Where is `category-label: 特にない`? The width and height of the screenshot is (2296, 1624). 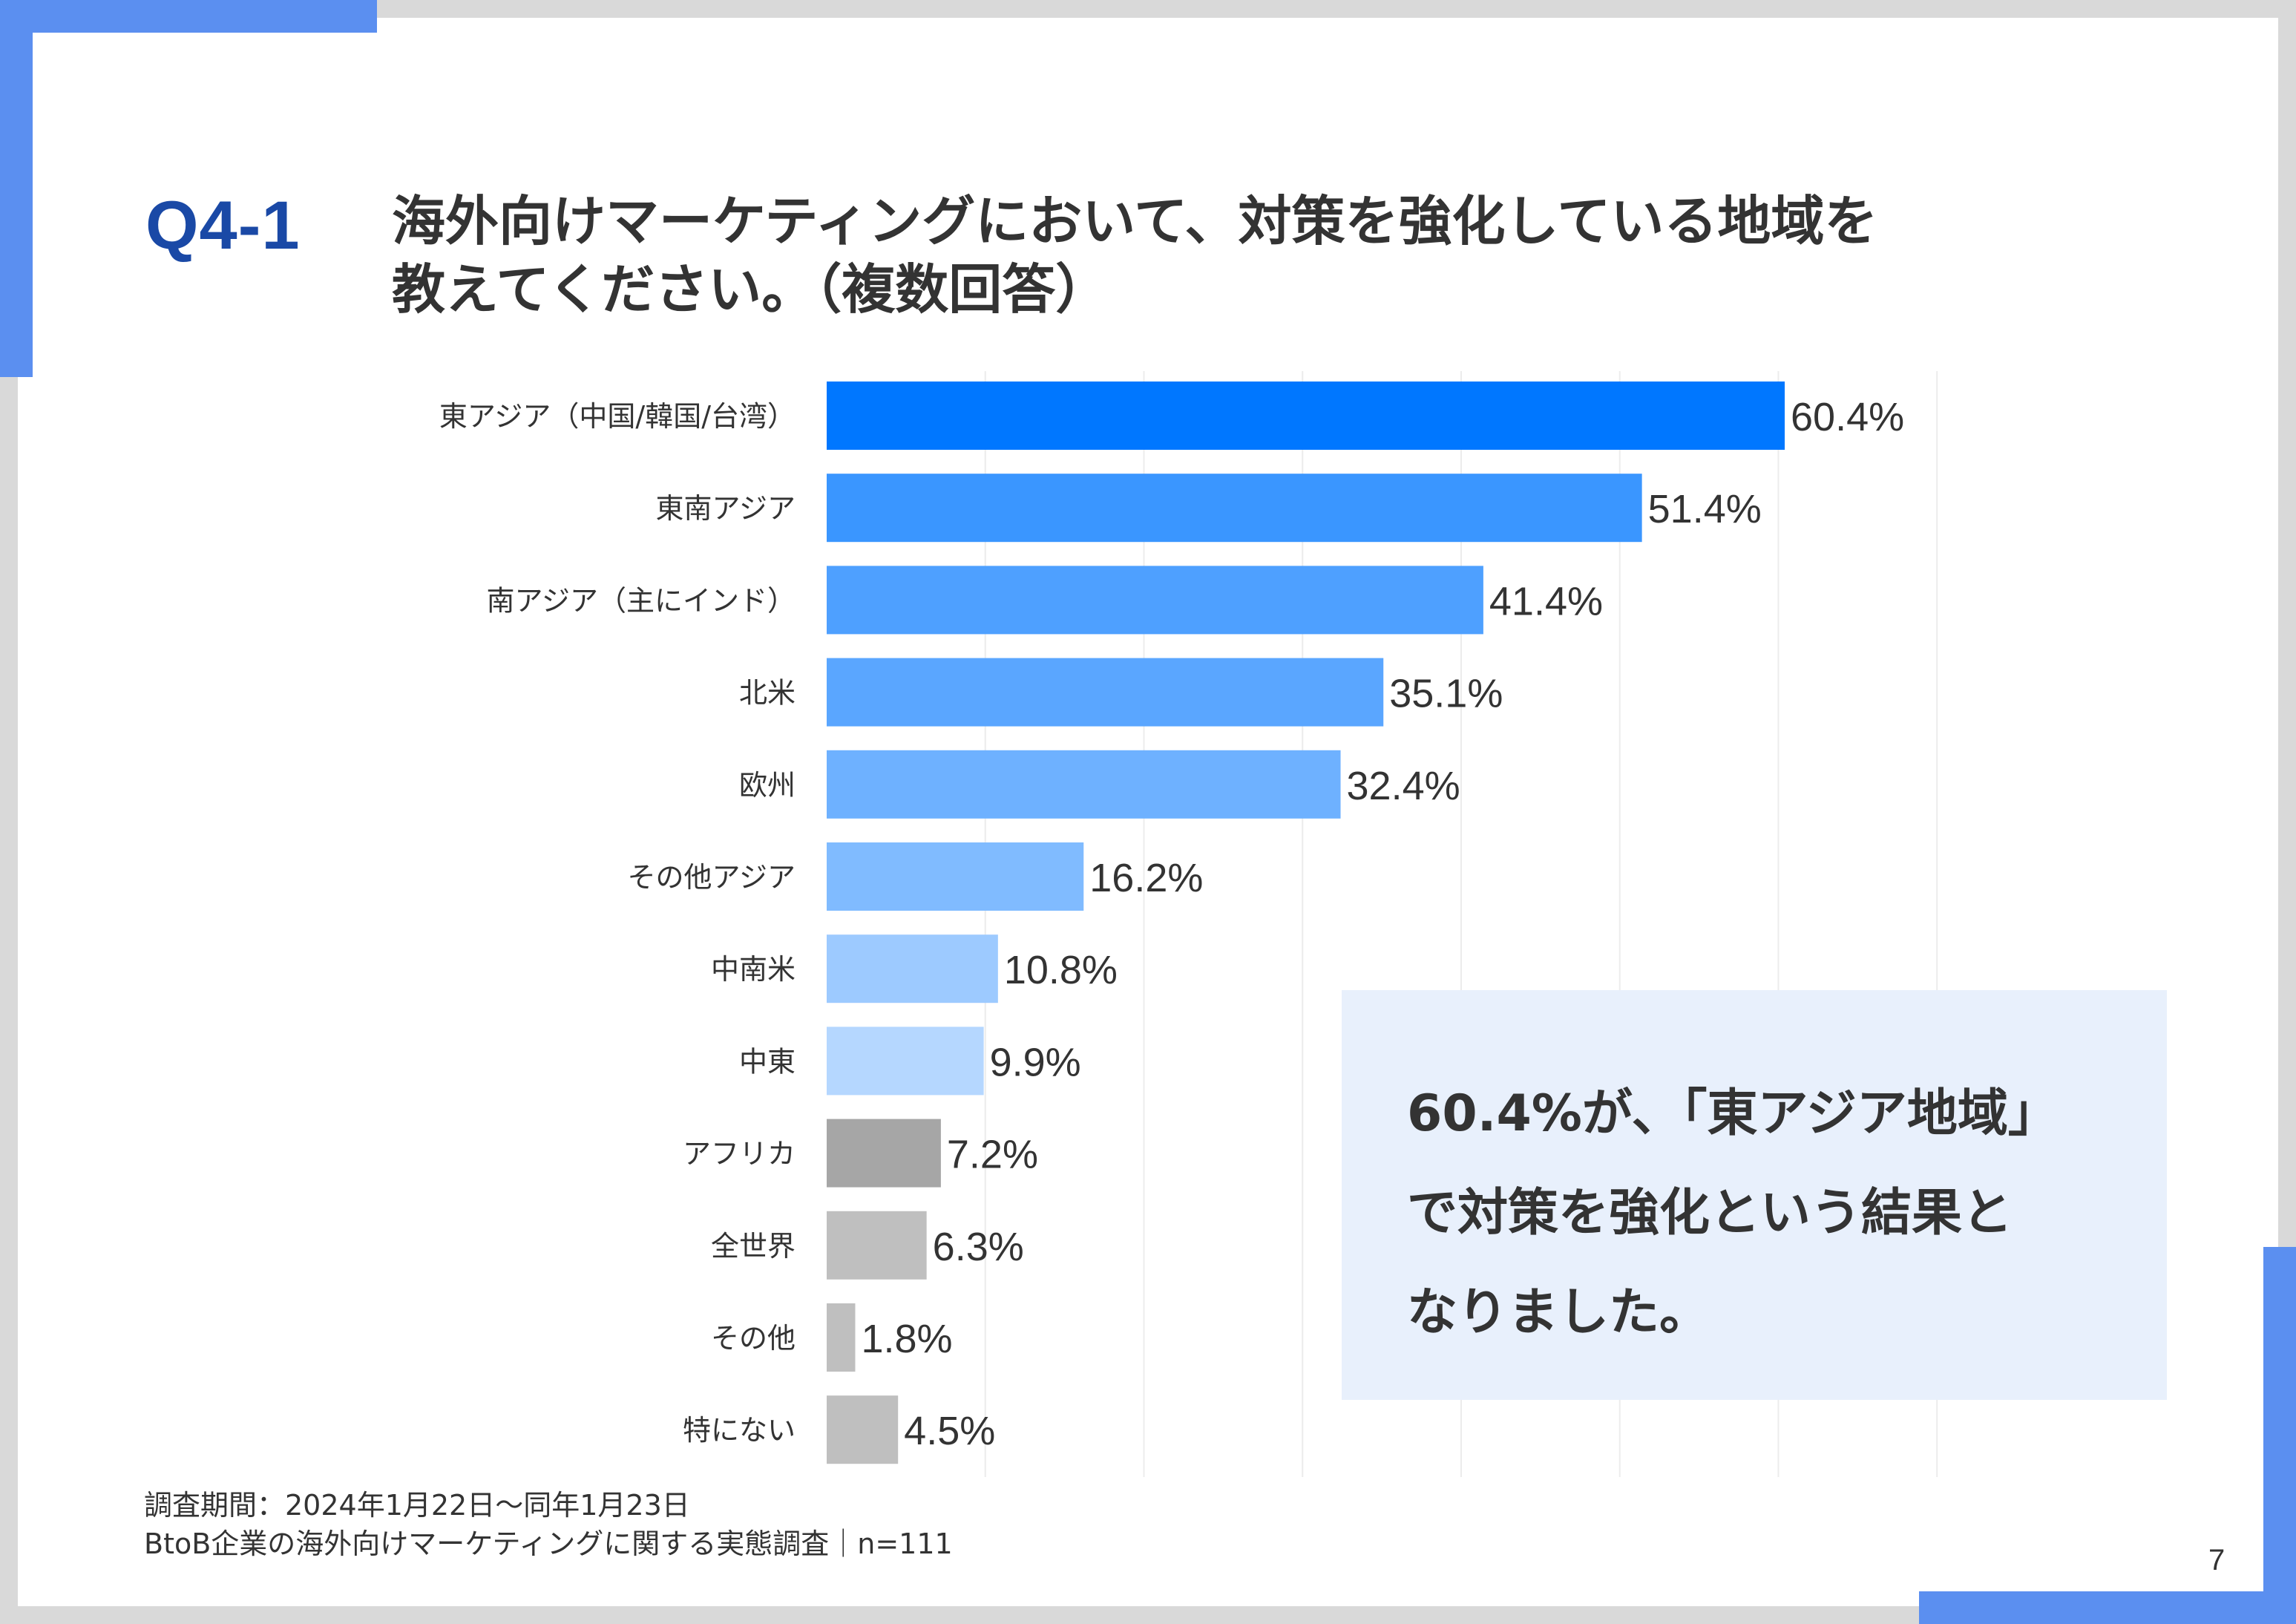
category-label: 特にない is located at coordinates (740, 1430).